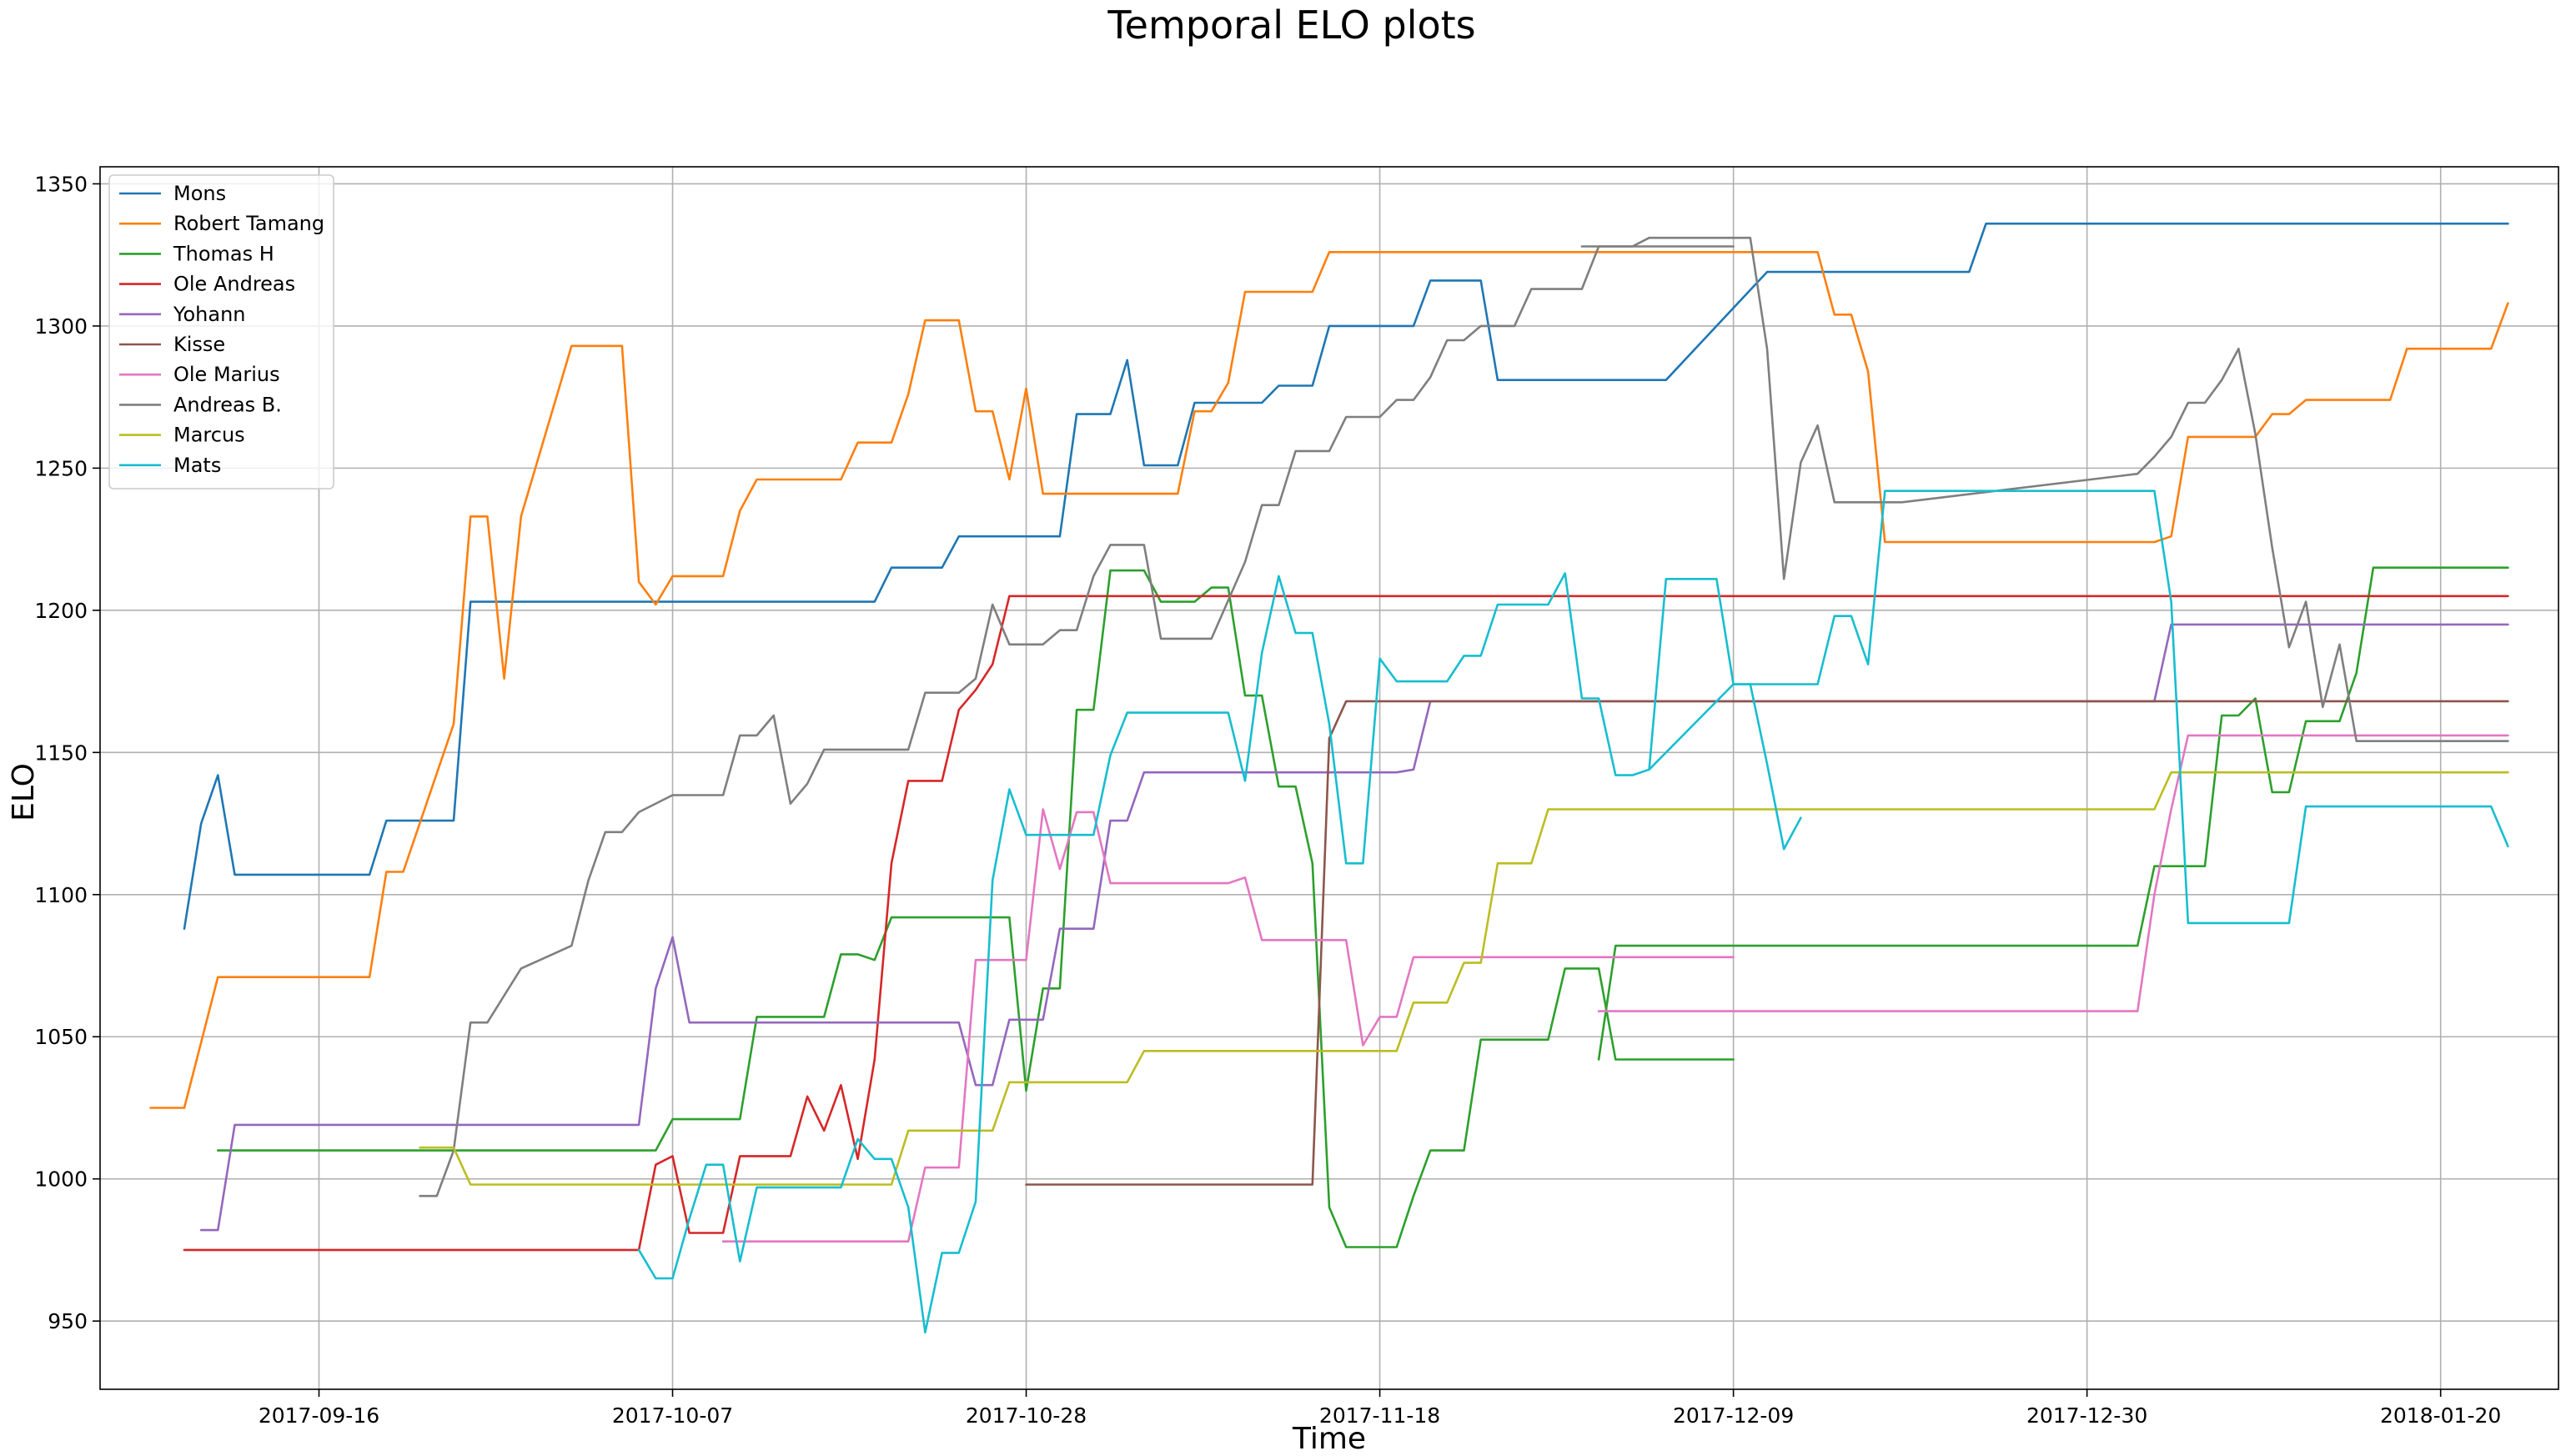  I want to click on legend-entry: Ole Marius, so click(227, 374).